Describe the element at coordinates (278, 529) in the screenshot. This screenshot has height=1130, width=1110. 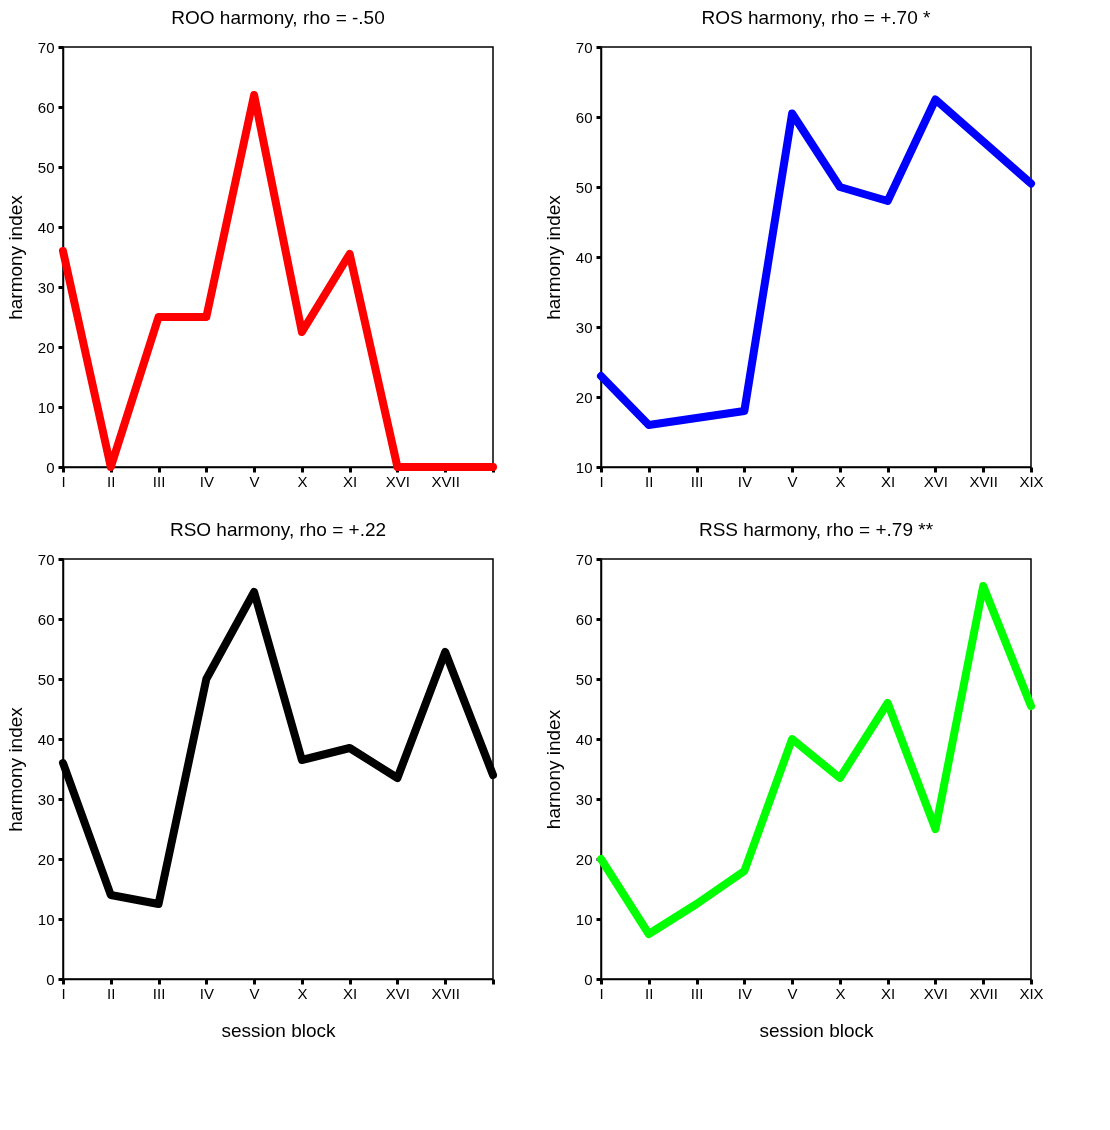
I see `chart-title: RSO harmony, rho = +.22` at that location.